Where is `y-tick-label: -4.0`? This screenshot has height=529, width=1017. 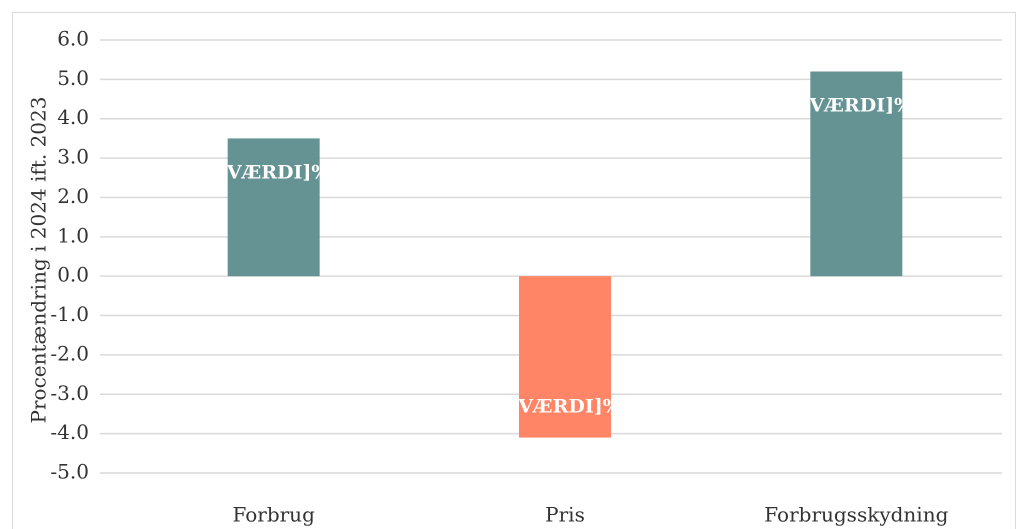
y-tick-label: -4.0 is located at coordinates (69, 432).